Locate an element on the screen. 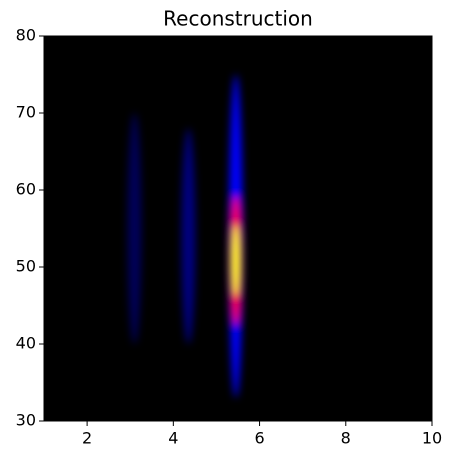  streak-core is located at coordinates (235, 260).